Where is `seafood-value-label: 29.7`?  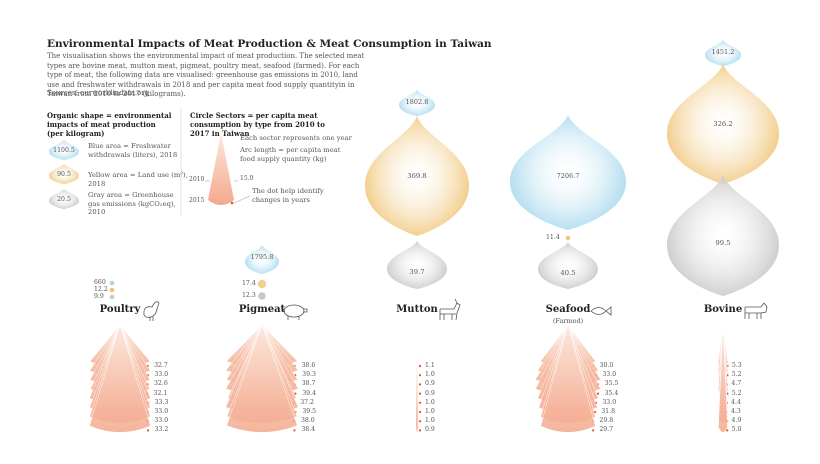 seafood-value-label: 29.7 is located at coordinates (606, 430).